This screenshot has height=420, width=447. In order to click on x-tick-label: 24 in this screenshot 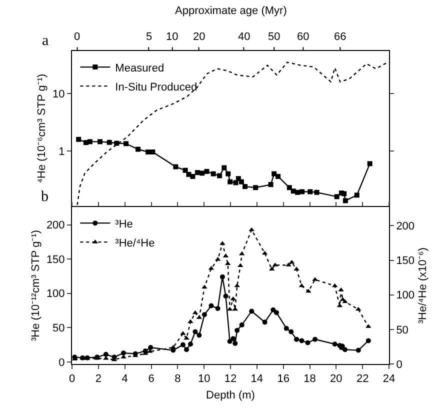, I will do `click(389, 379)`.